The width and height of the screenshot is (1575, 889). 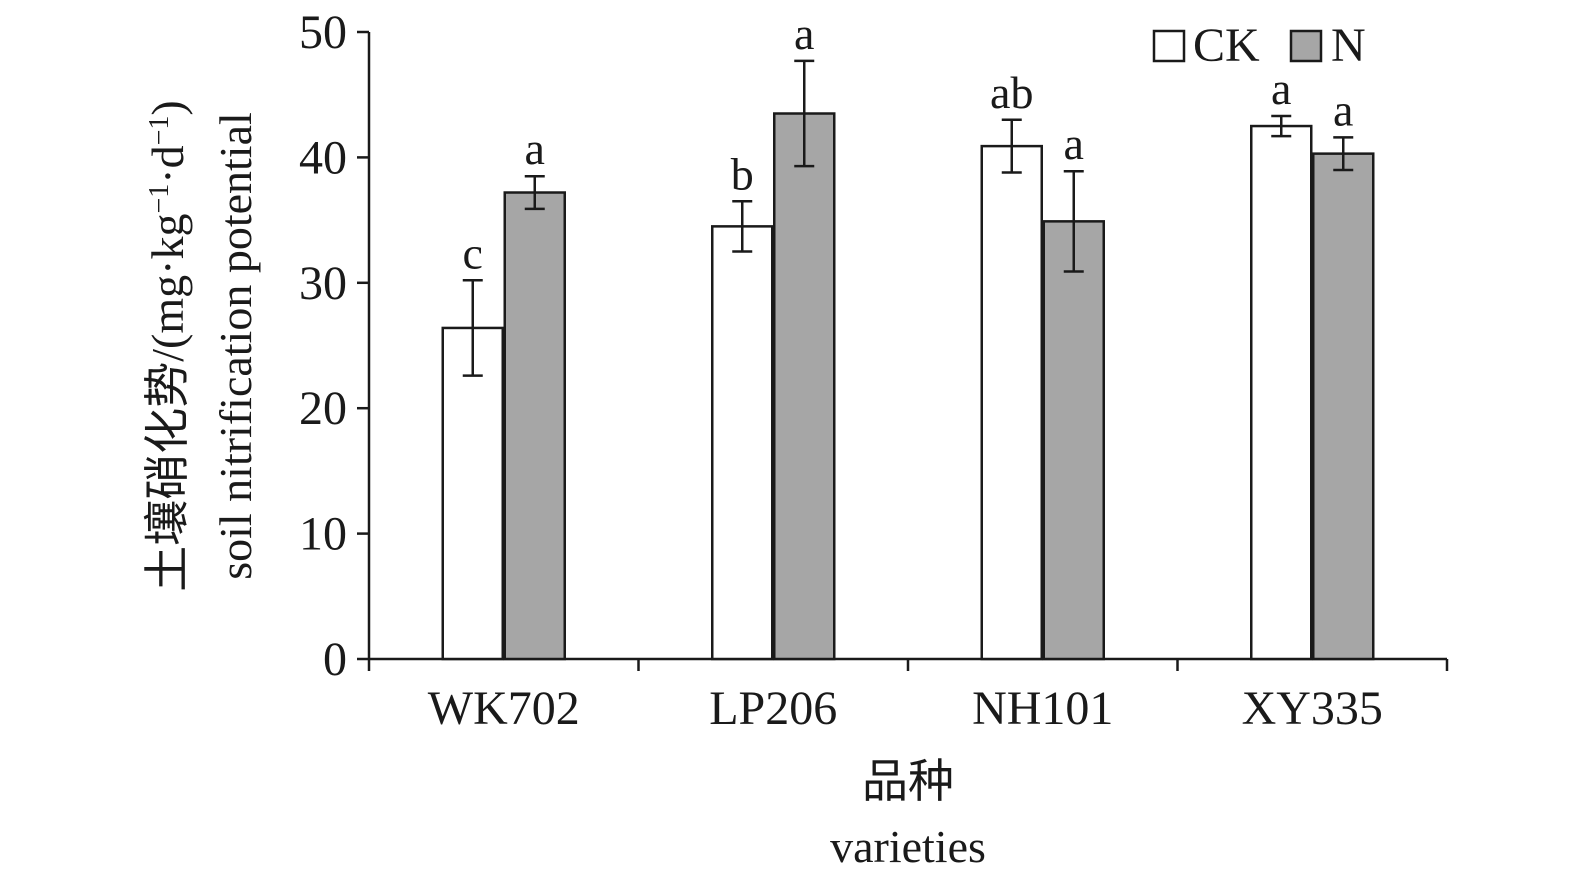 I want to click on y-tick-label: 50, so click(x=323, y=32).